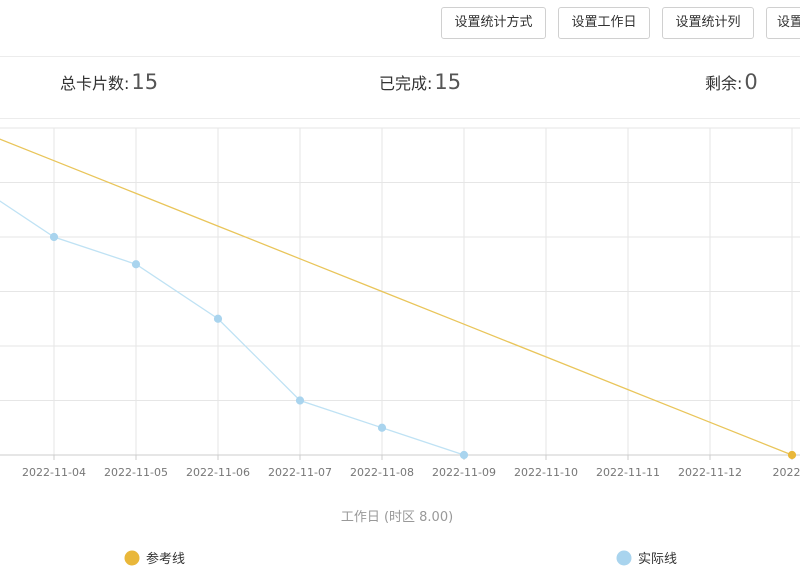  I want to click on stats-divider, so click(400, 118).